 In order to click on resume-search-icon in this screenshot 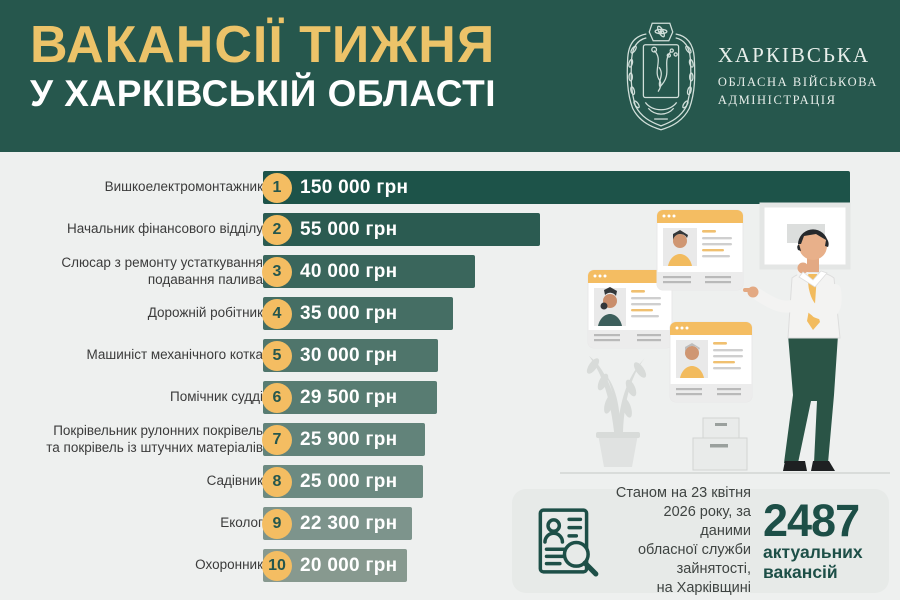, I will do `click(568, 542)`.